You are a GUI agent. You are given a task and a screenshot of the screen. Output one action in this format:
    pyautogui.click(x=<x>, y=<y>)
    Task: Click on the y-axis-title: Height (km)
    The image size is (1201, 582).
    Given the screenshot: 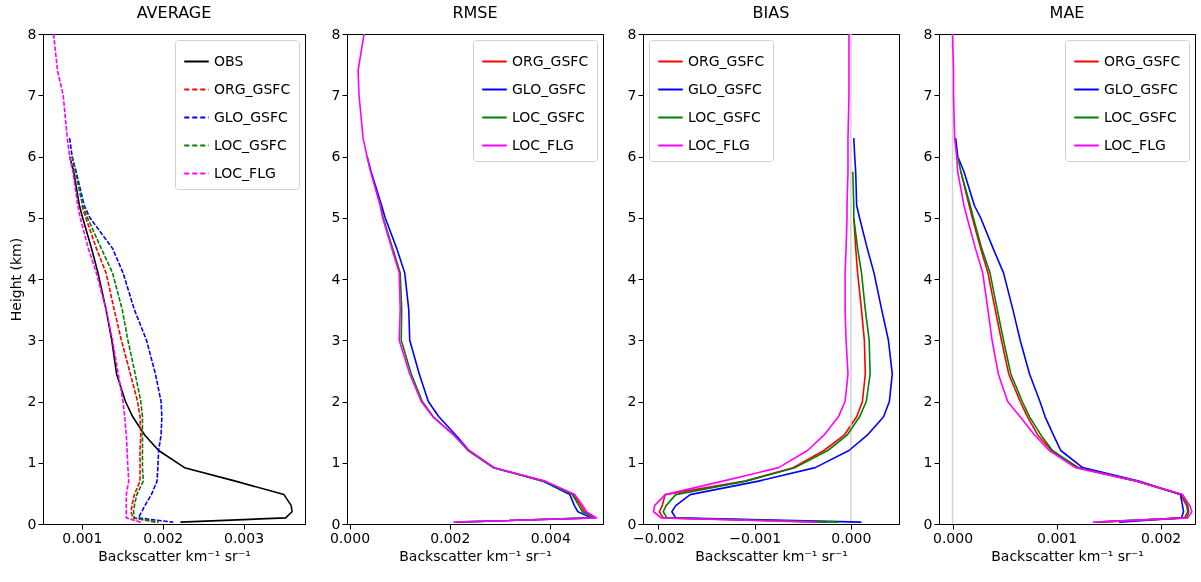 What is the action you would take?
    pyautogui.click(x=15, y=279)
    